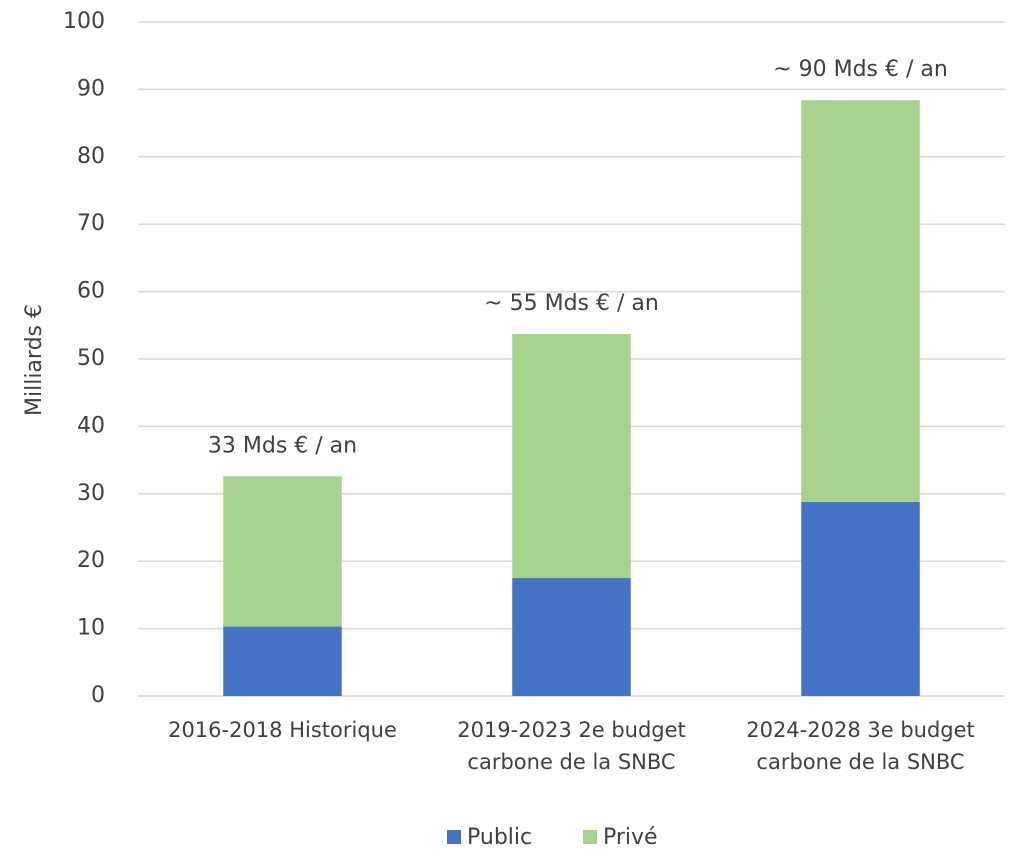  Describe the element at coordinates (282, 445) in the screenshot. I see `annotation: 33 Mds € / an` at that location.